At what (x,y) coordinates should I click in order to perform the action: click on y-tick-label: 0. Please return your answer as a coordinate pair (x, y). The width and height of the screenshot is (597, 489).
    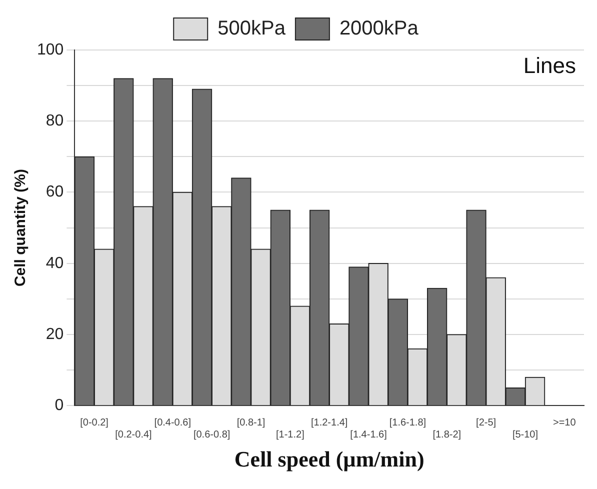
    Looking at the image, I should click on (59, 405).